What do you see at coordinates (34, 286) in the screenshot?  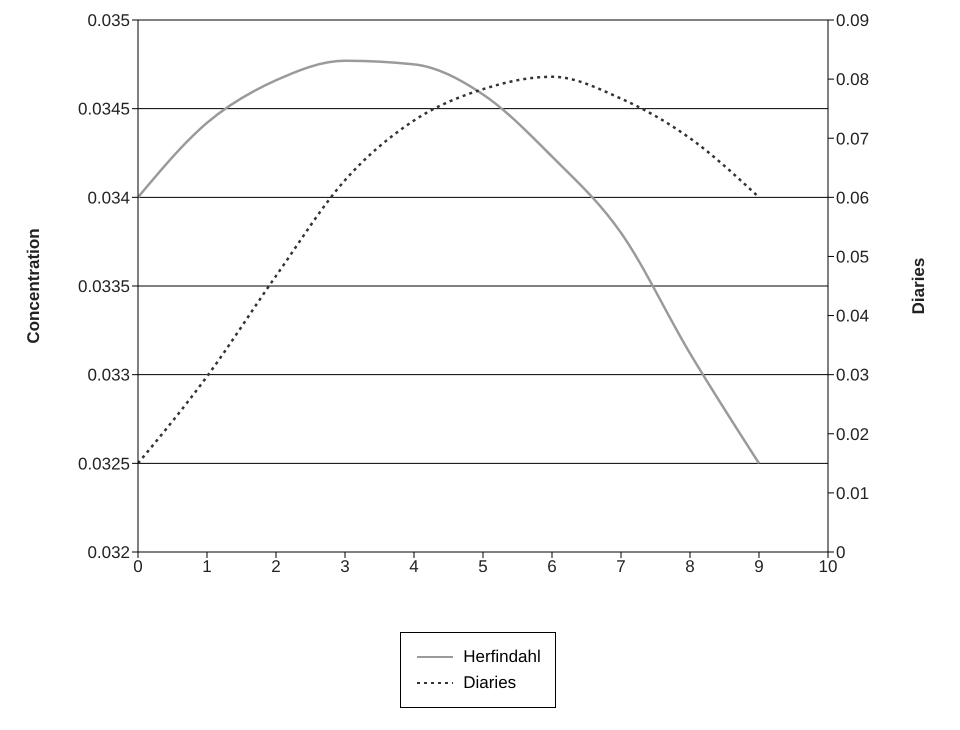 I see `y-axis-title: Concentration` at bounding box center [34, 286].